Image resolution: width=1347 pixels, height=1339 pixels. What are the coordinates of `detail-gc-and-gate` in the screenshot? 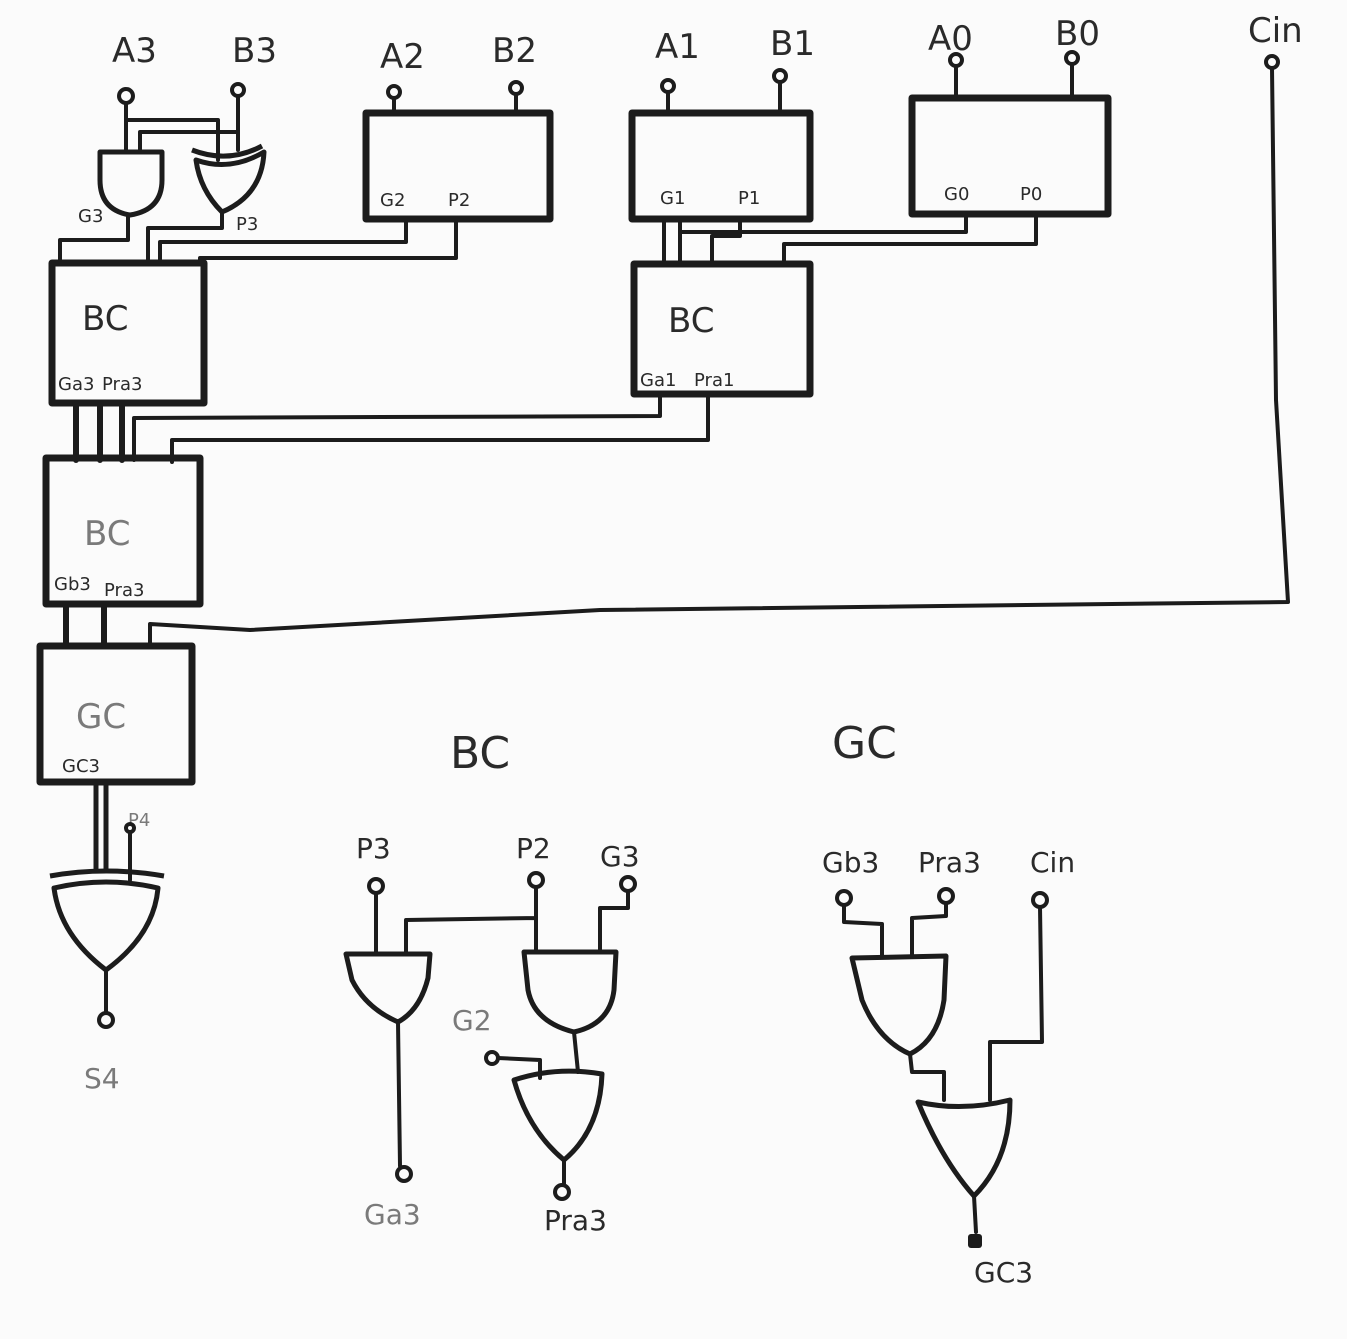 It's located at (899, 1005).